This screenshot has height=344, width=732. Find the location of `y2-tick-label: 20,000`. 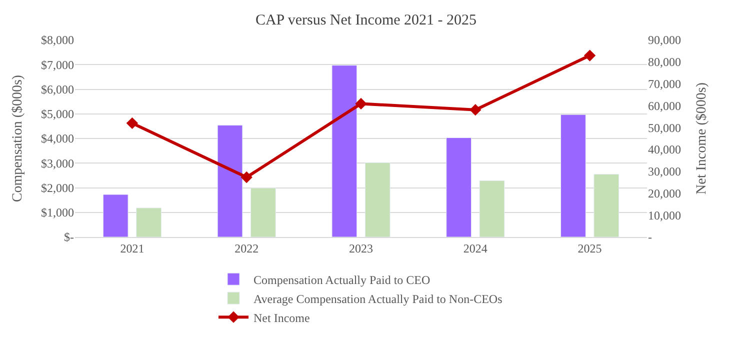

y2-tick-label: 20,000 is located at coordinates (664, 193).